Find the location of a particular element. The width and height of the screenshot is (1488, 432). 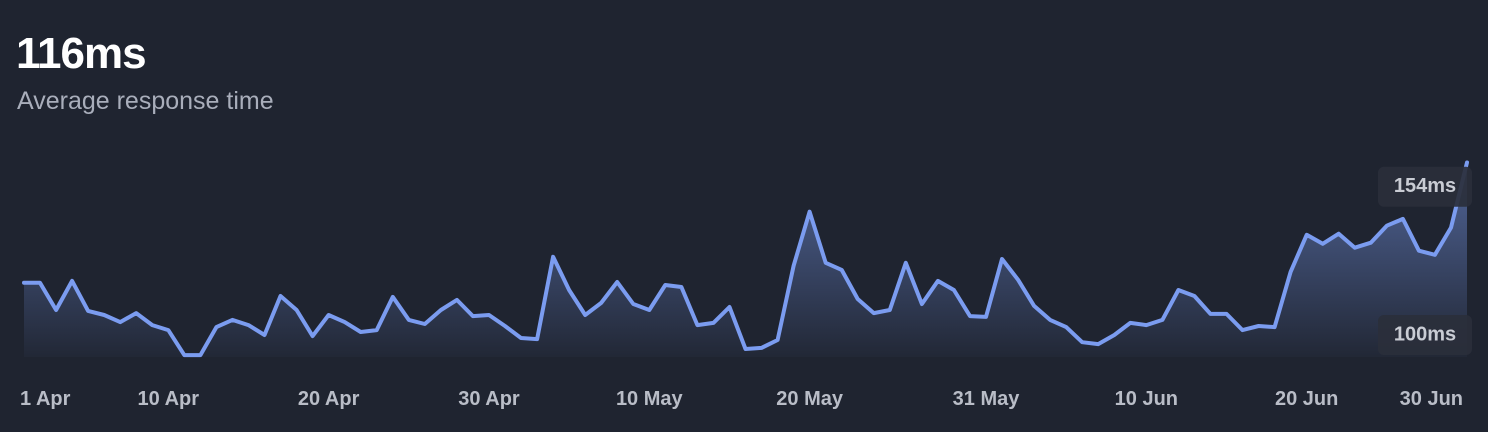

x-tick-label: 30 Jun is located at coordinates (1431, 399).